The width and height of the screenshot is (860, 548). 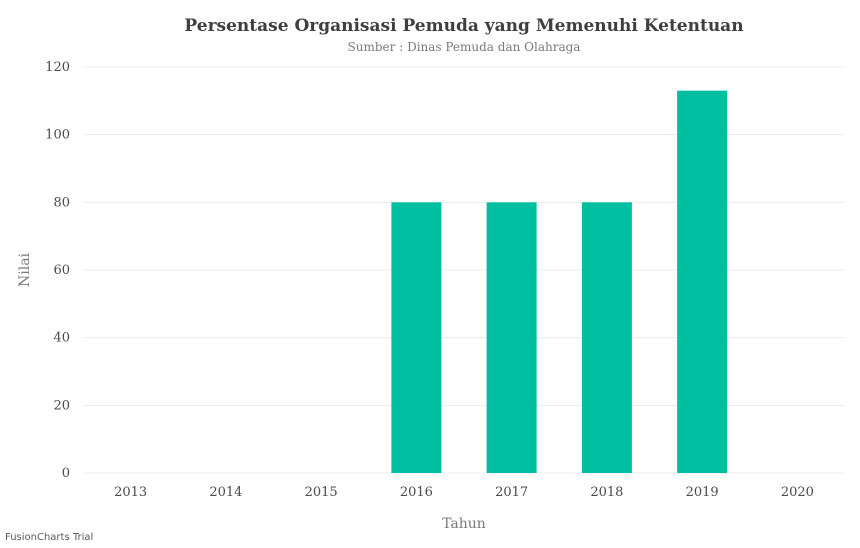 What do you see at coordinates (321, 492) in the screenshot?
I see `x-tick-label: 2015` at bounding box center [321, 492].